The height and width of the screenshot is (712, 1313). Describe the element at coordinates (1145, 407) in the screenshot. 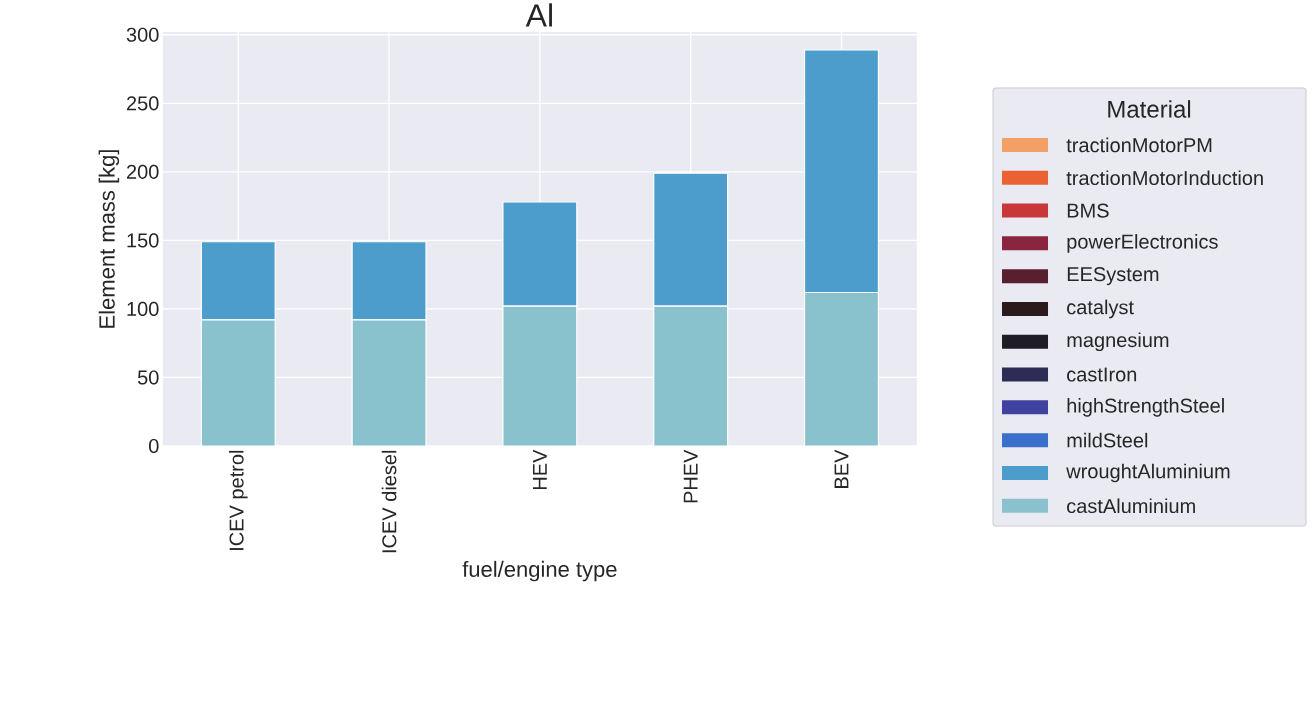

I see `legend-label: highStrengthSteel` at that location.